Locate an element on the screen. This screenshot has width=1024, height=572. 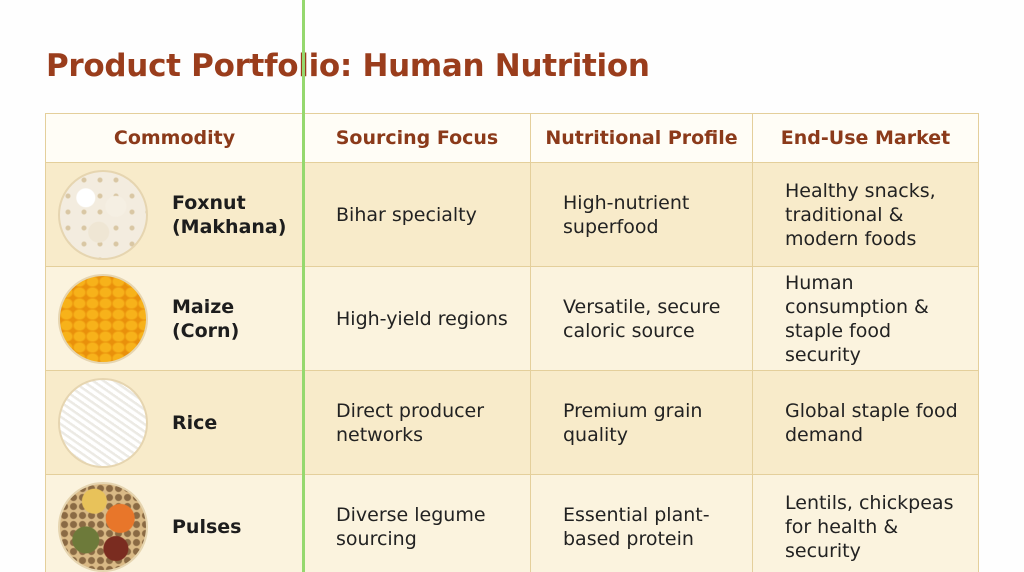
column-header: Commodity is located at coordinates (174, 138).